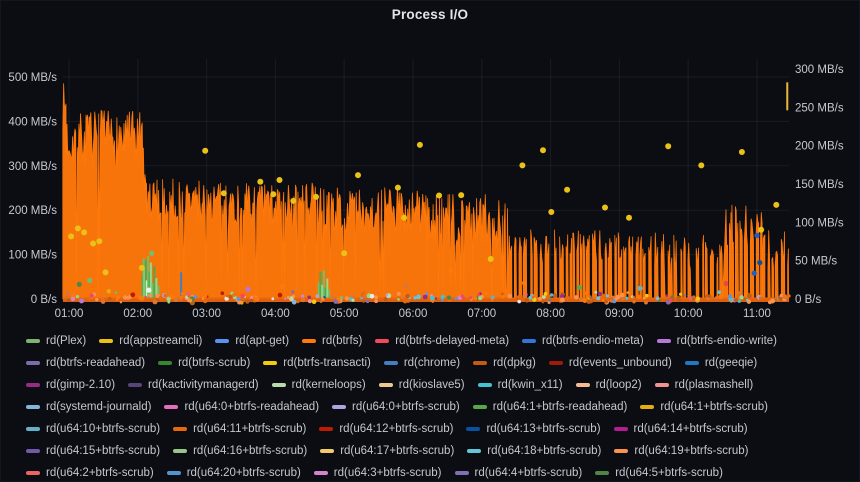 The width and height of the screenshot is (860, 482). Describe the element at coordinates (520, 385) in the screenshot. I see `legend-item: rd(kwin_x11)` at that location.